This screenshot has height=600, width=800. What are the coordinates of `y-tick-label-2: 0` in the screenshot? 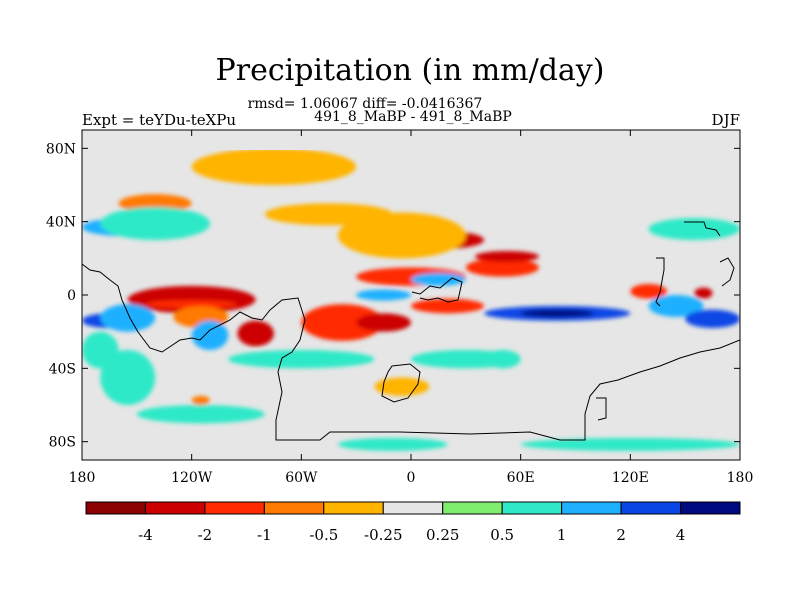 It's located at (71, 296).